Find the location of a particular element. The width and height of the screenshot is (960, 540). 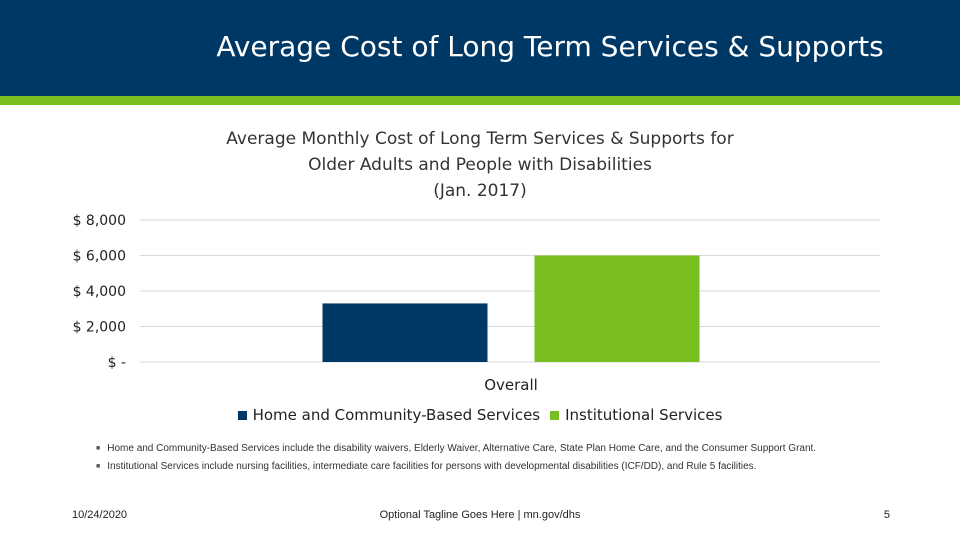

bar-institutional-services-overall is located at coordinates (617, 308).